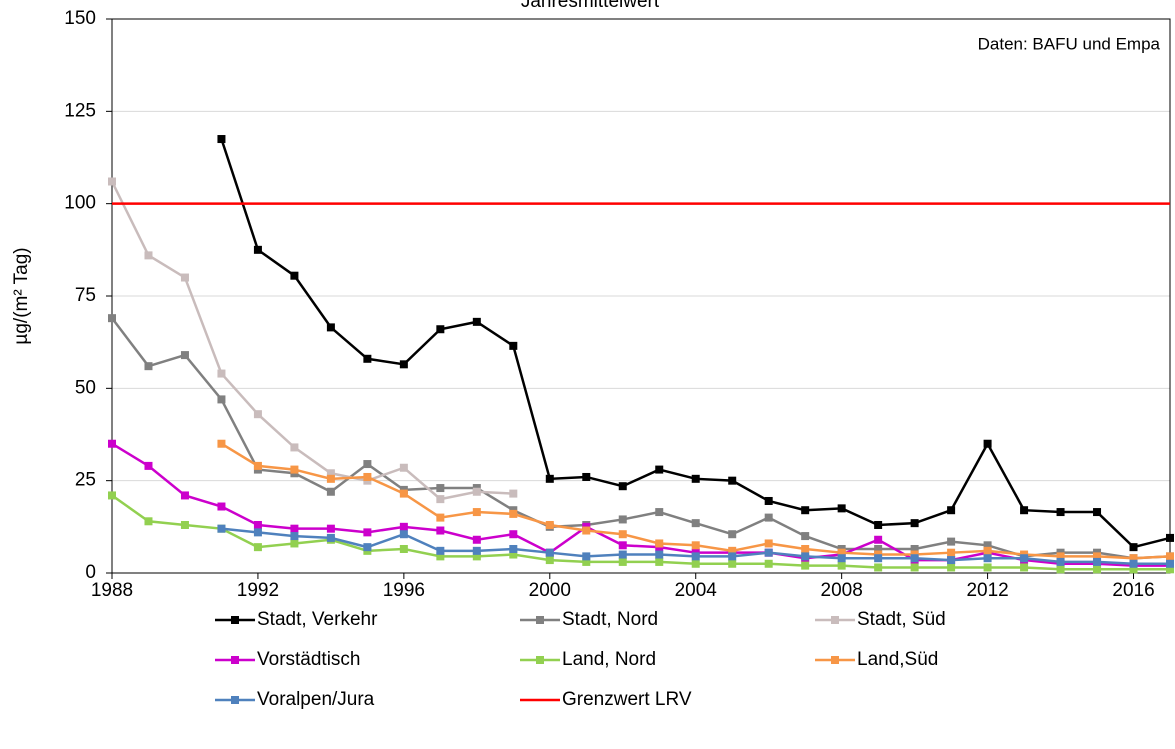  Describe the element at coordinates (1069, 43) in the screenshot. I see `annotation: Daten: BAFU und Empa` at that location.